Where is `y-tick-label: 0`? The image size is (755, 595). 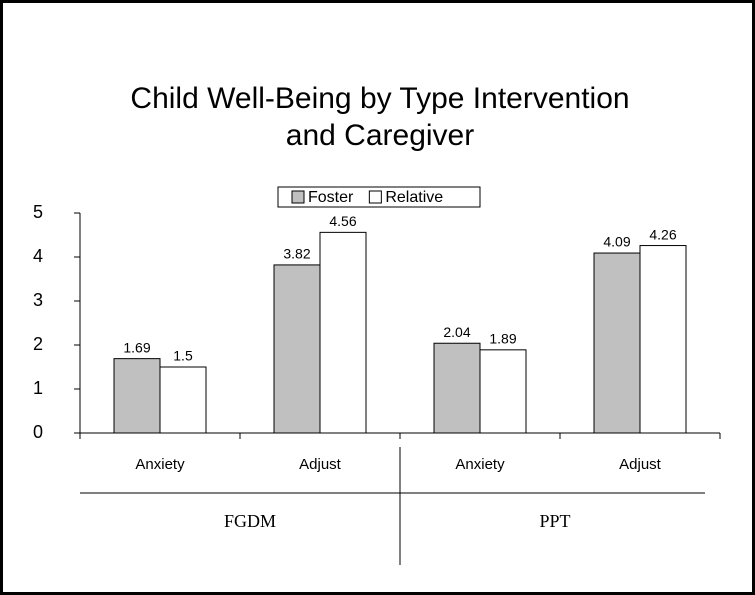 y-tick-label: 0 is located at coordinates (38, 432).